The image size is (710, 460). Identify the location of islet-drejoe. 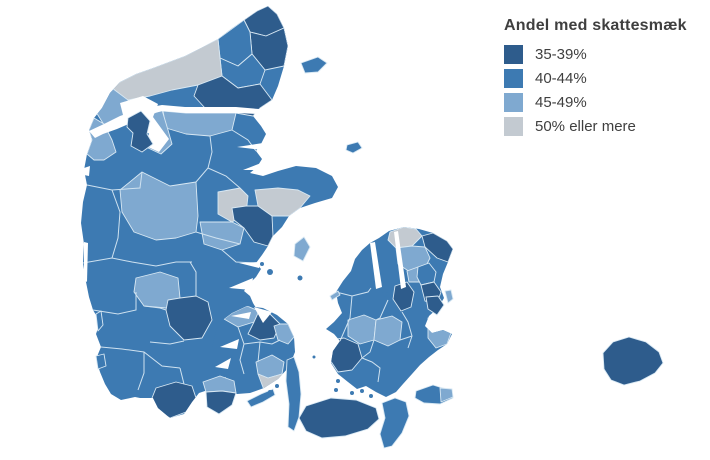
(270, 392).